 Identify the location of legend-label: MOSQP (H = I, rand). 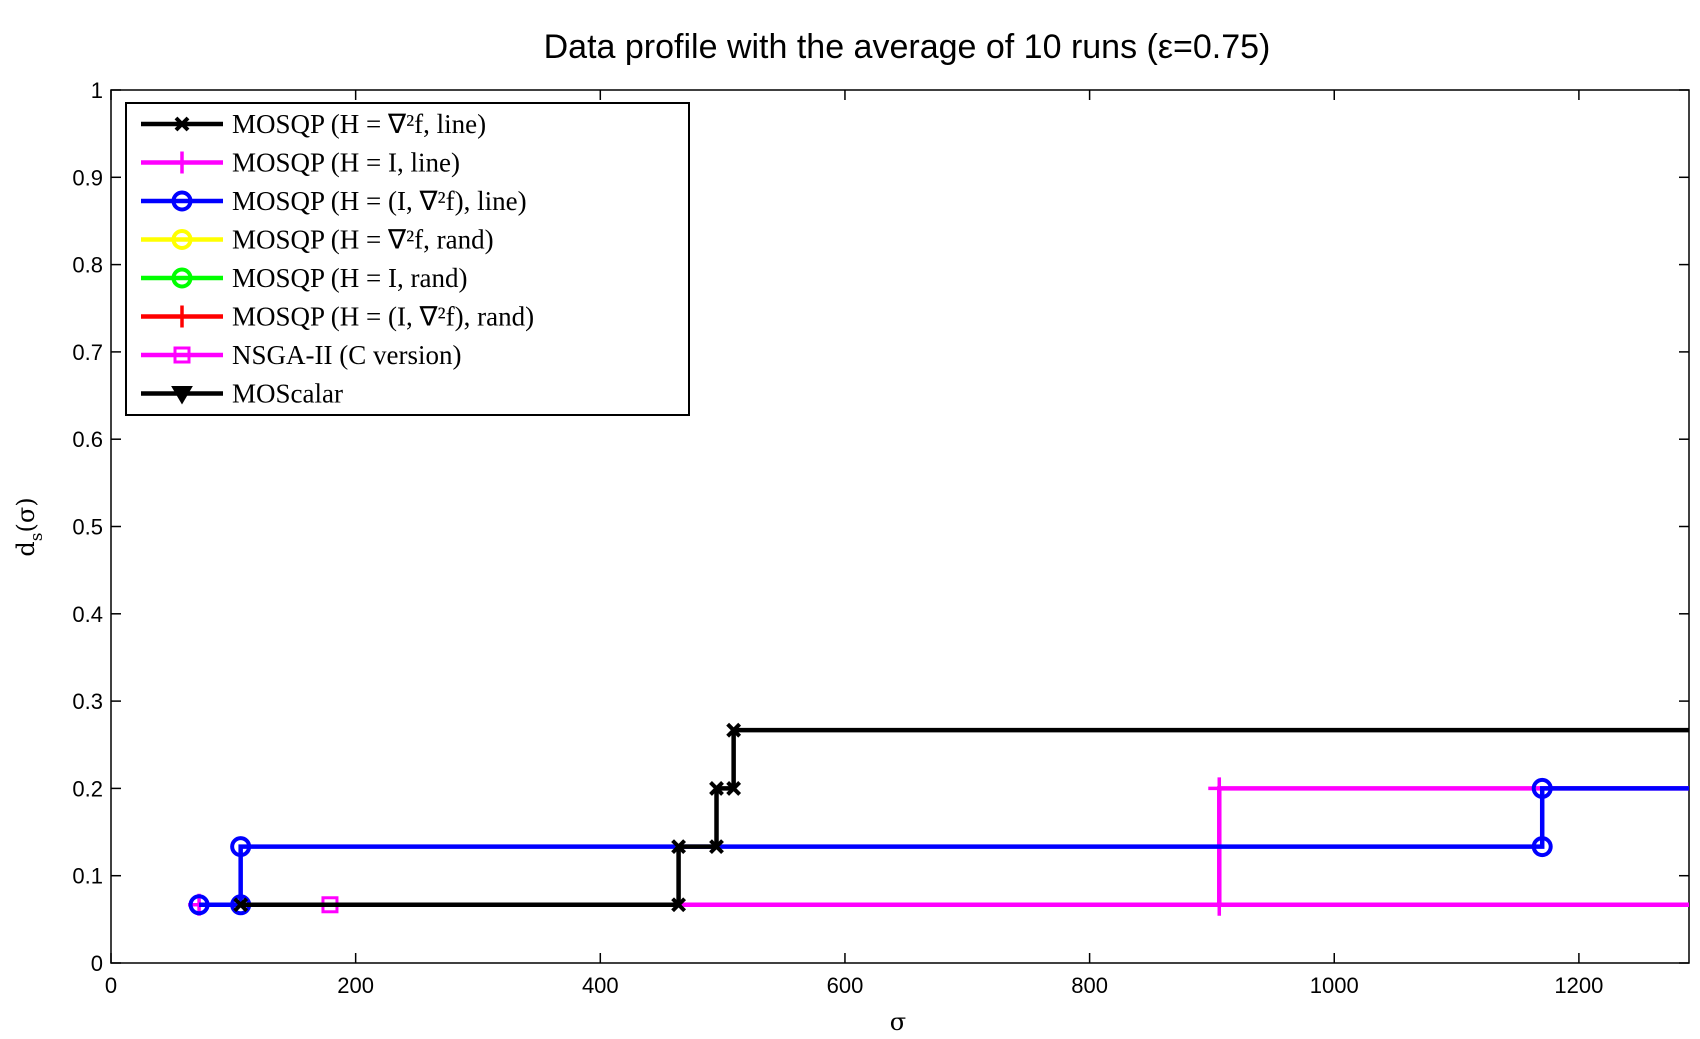
(349, 278).